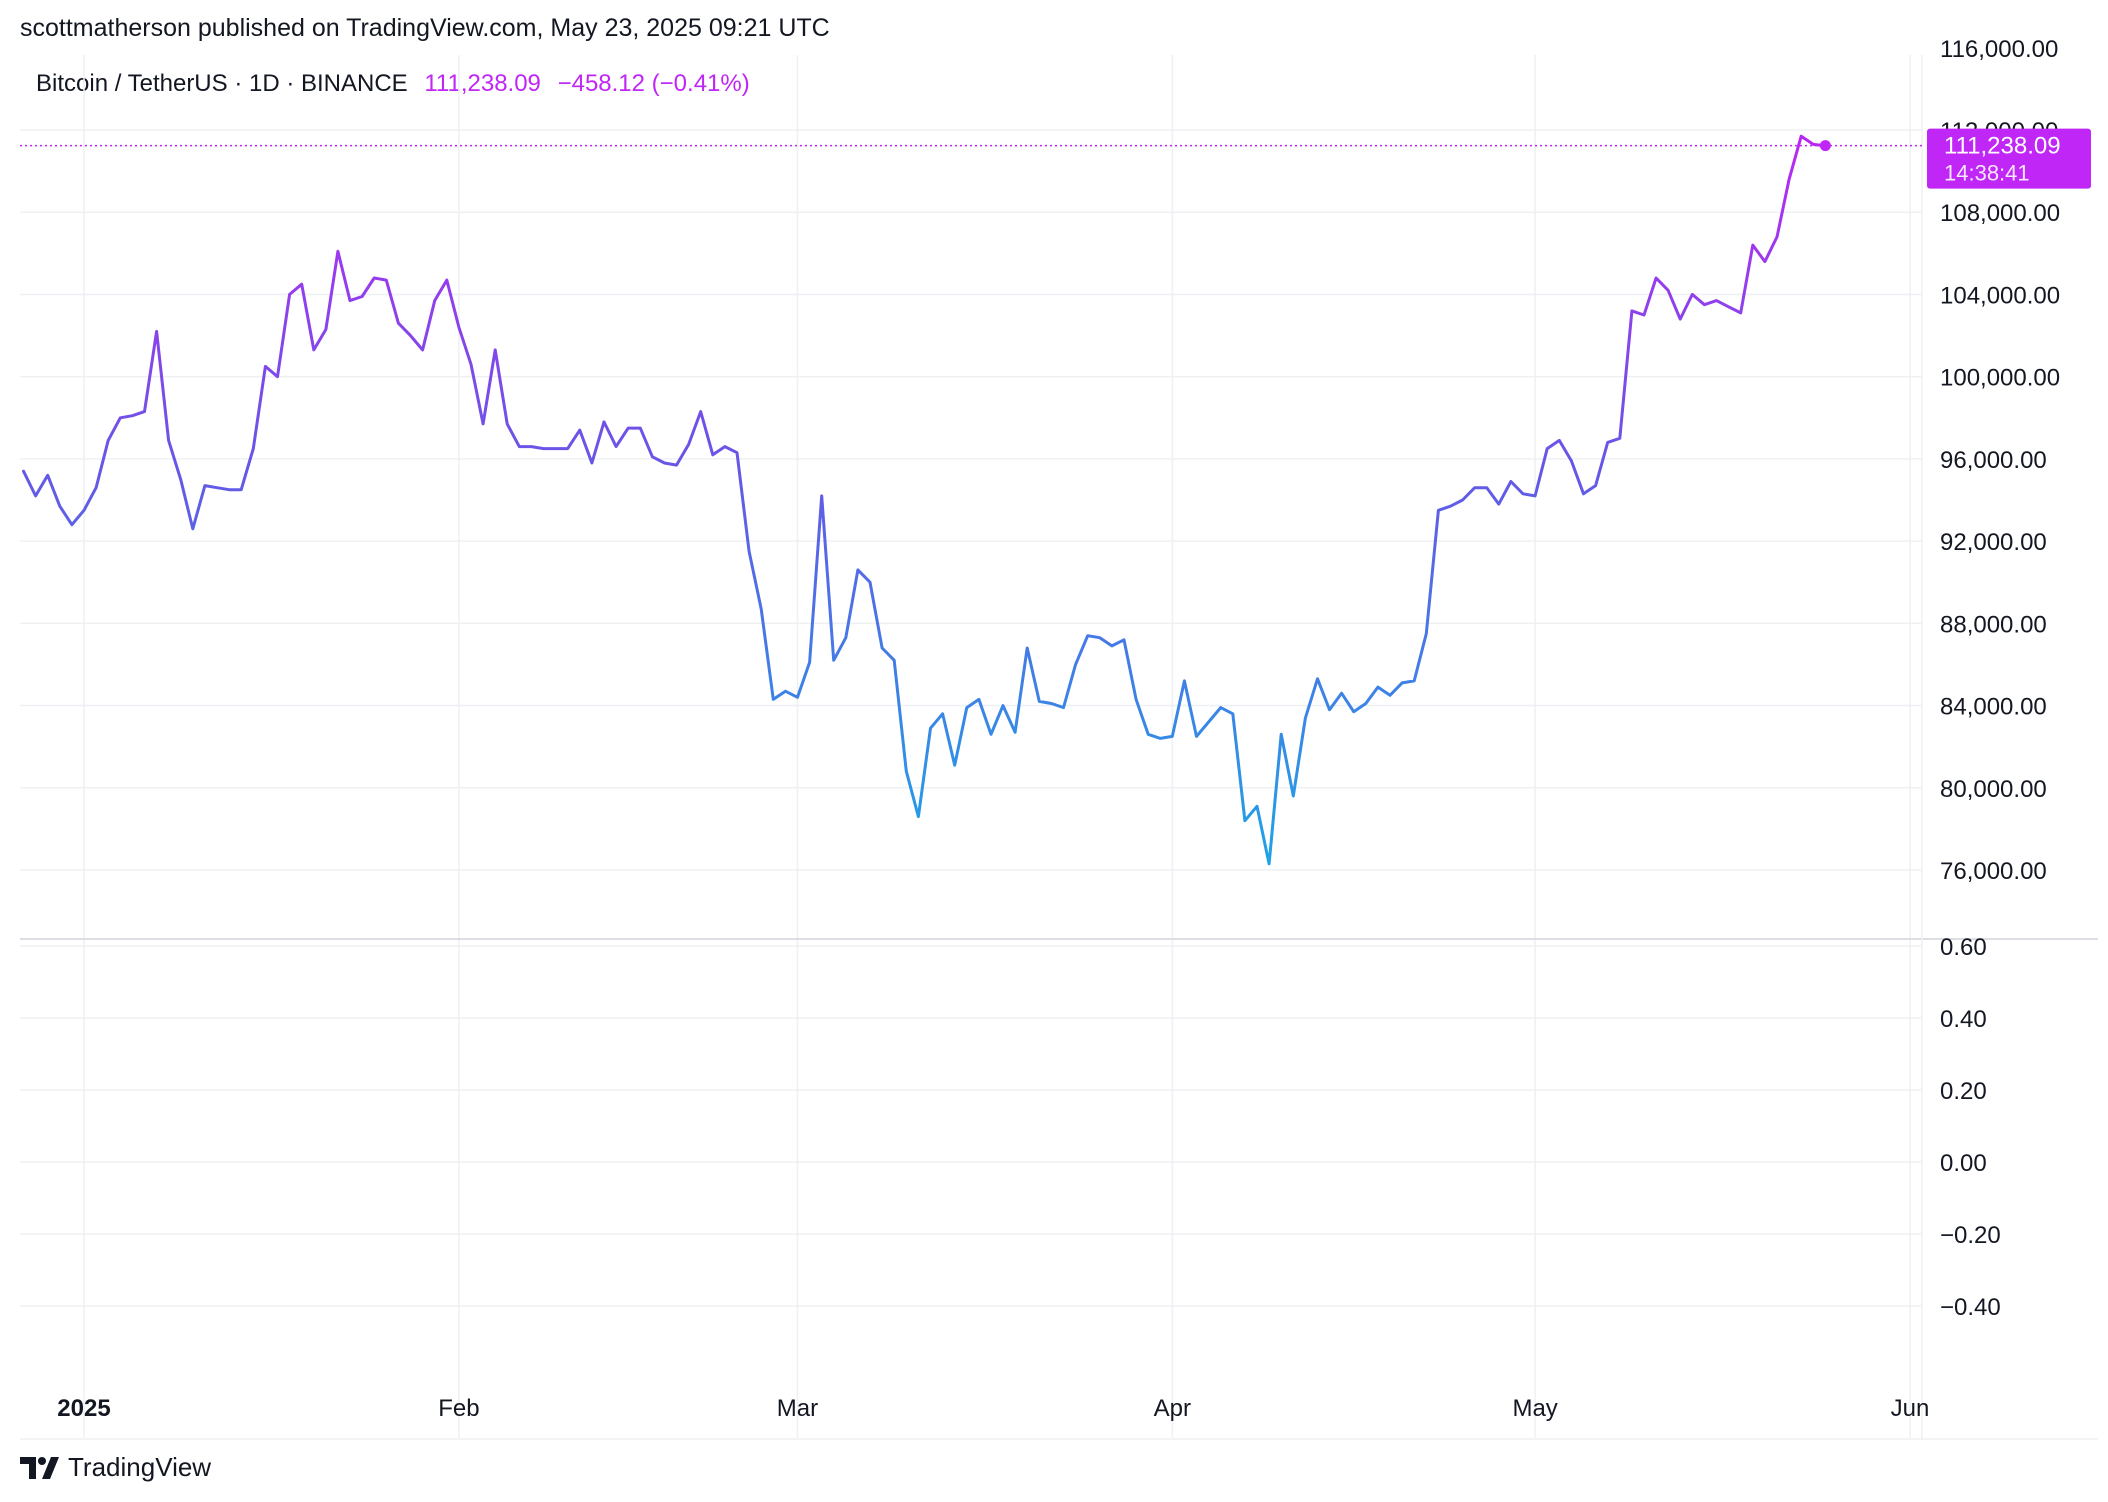 This screenshot has height=1502, width=2108. Describe the element at coordinates (1993, 871) in the screenshot. I see `price-tick-label: 76,000.00` at that location.